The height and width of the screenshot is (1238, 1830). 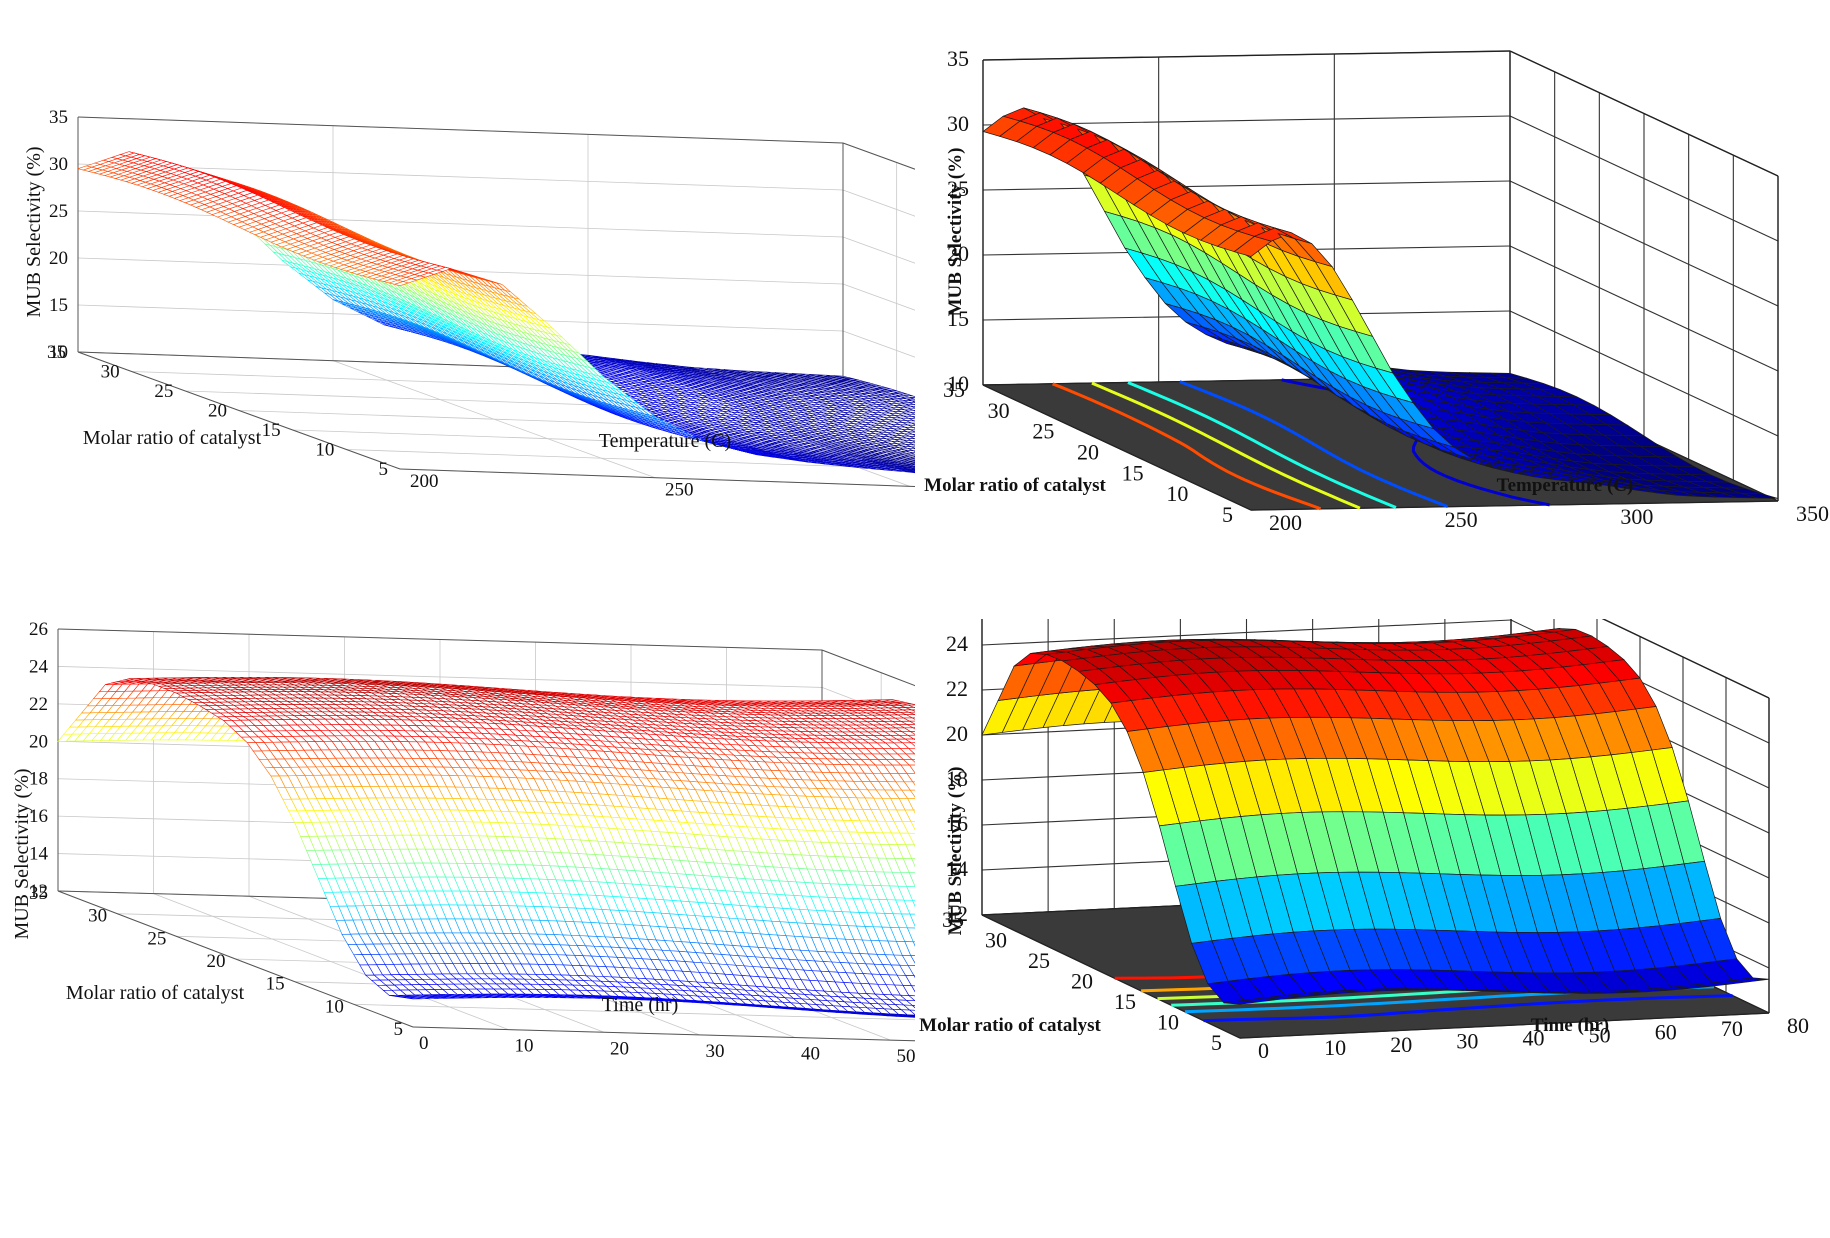 I want to click on surface, so click(x=495, y=312).